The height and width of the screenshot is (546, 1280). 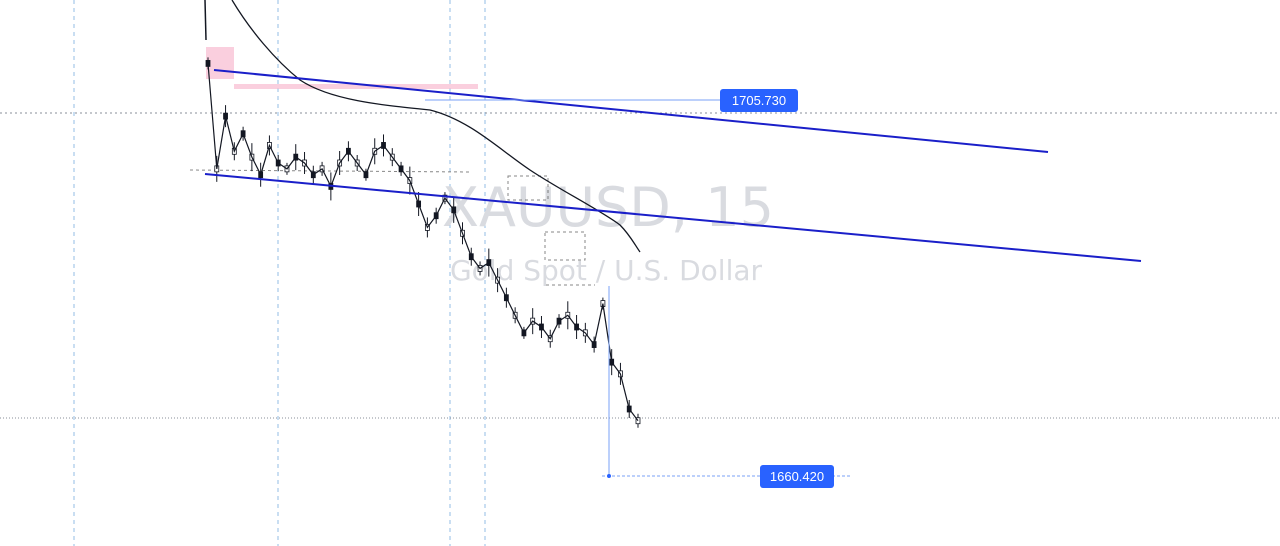 I want to click on price-series-entry, so click(x=205, y=20).